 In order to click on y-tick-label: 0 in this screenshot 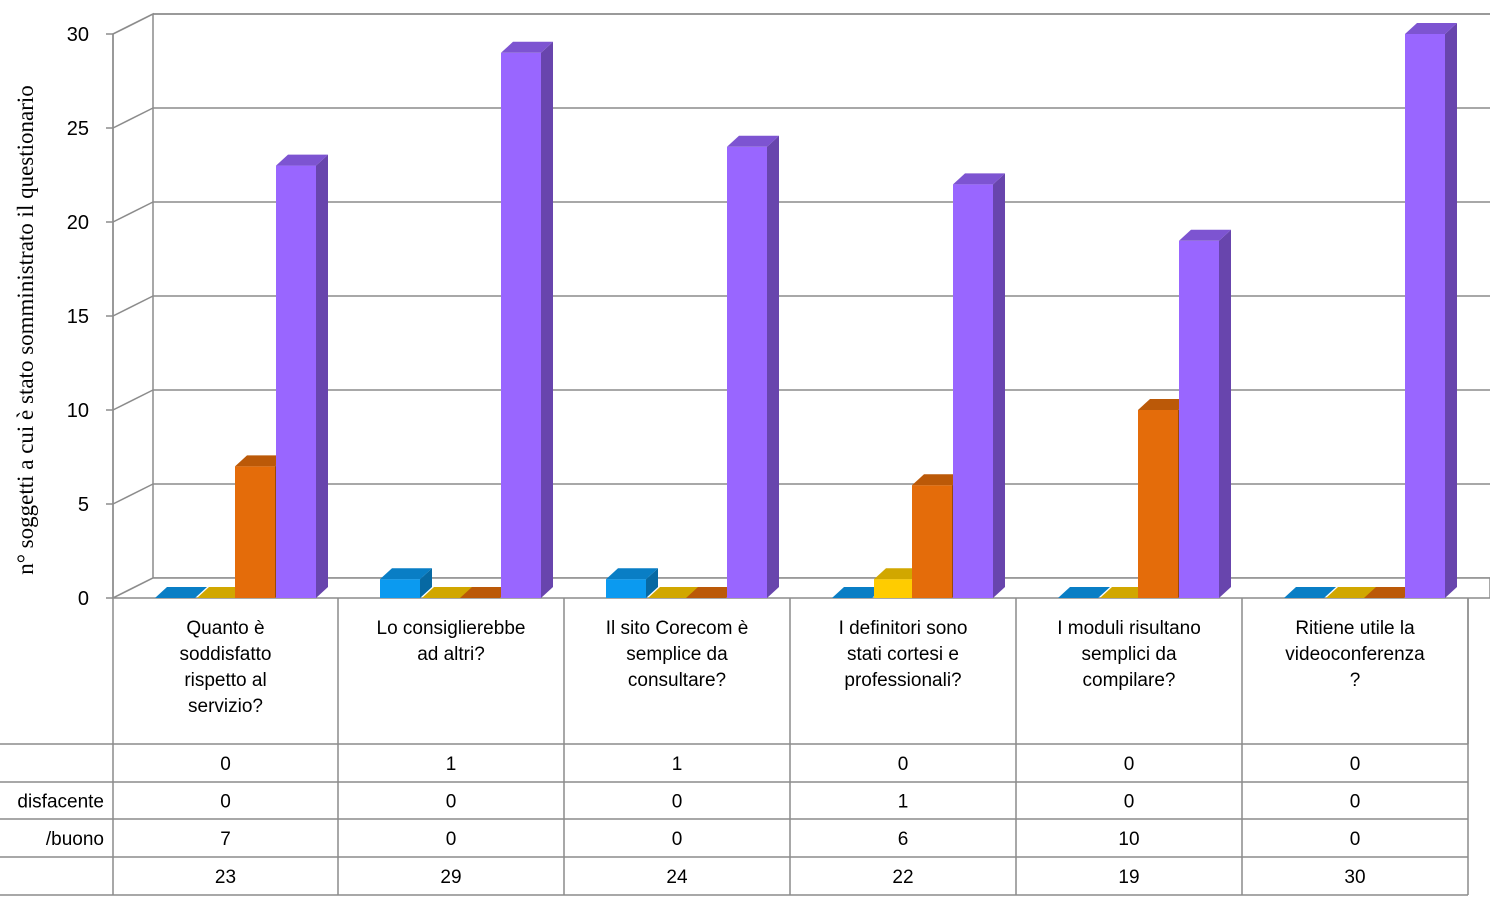, I will do `click(83, 599)`.